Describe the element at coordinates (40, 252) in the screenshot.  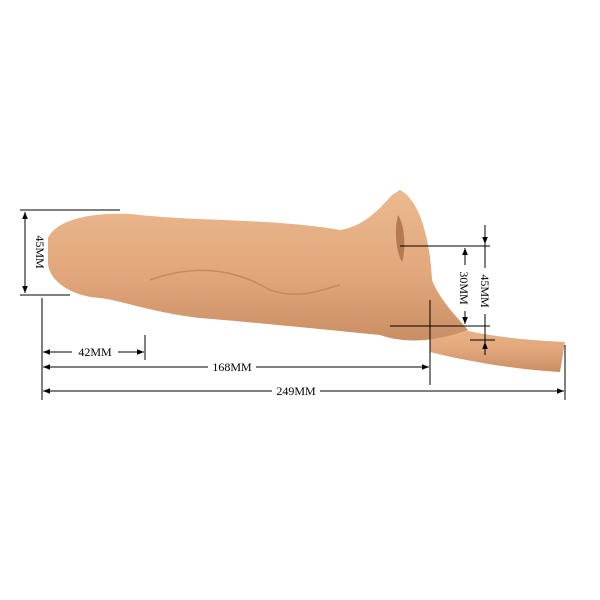
I see `head-height-label: 45MM` at that location.